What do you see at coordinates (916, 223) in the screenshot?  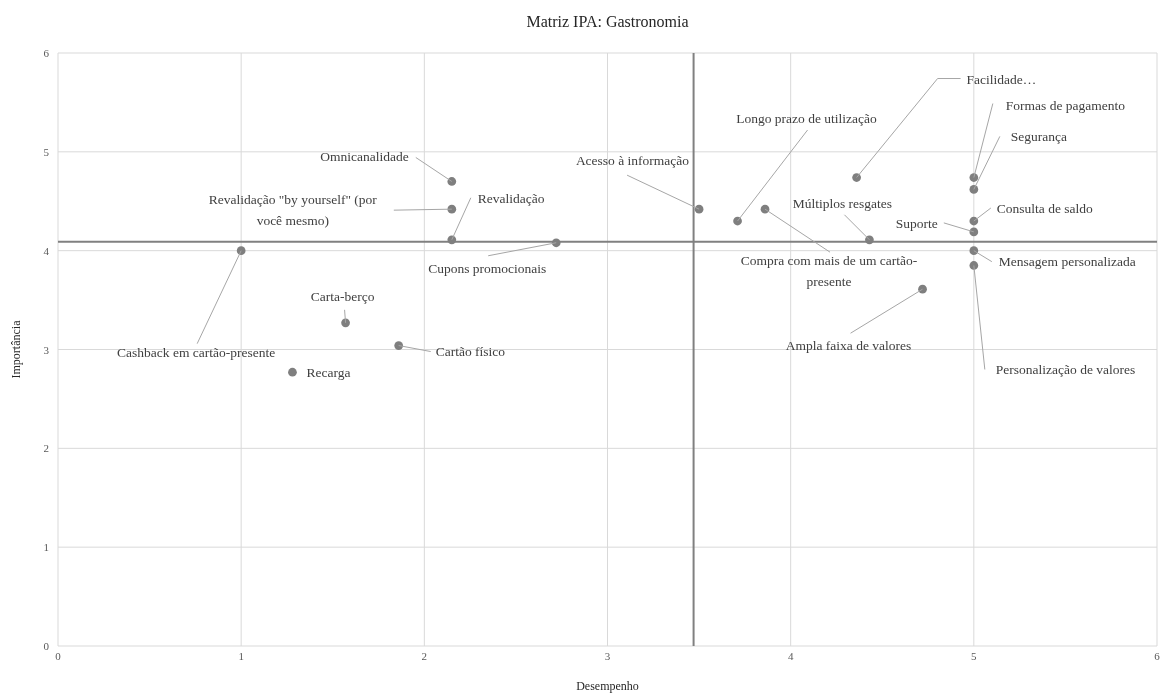 I see `annotation: Suporte` at bounding box center [916, 223].